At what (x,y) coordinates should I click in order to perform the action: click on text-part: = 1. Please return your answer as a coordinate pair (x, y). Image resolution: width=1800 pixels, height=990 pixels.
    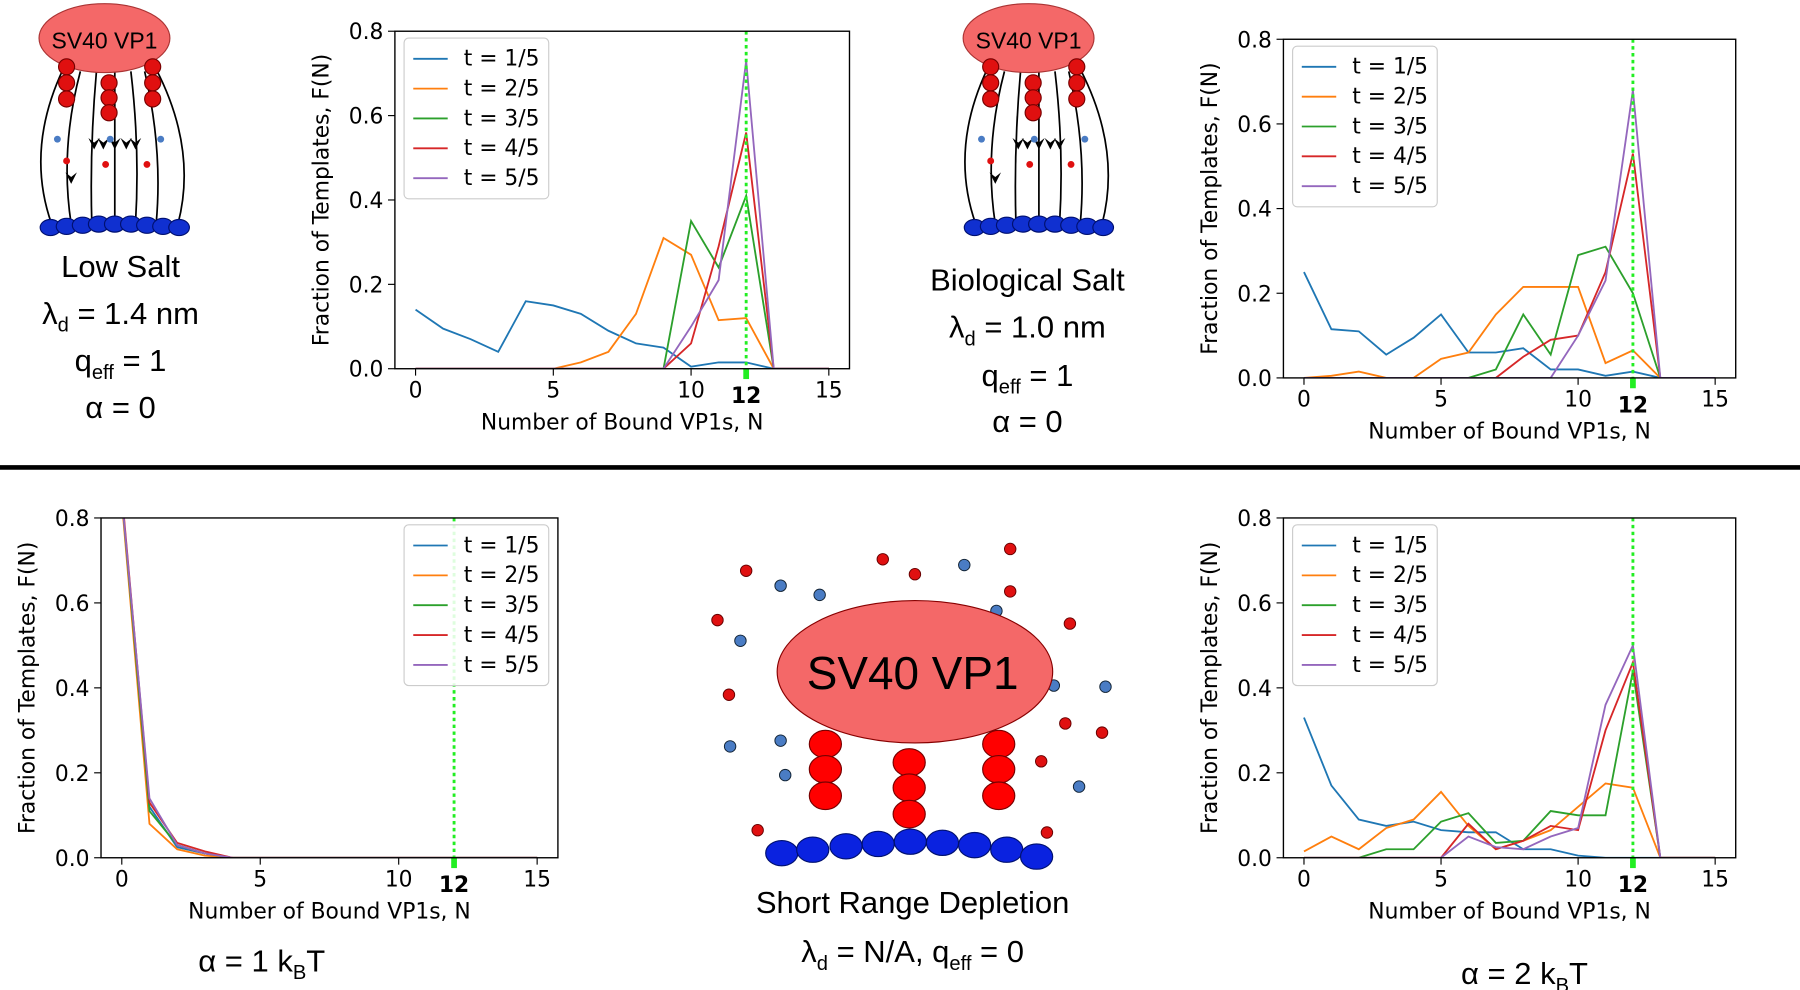
    Looking at the image, I should click on (1047, 375).